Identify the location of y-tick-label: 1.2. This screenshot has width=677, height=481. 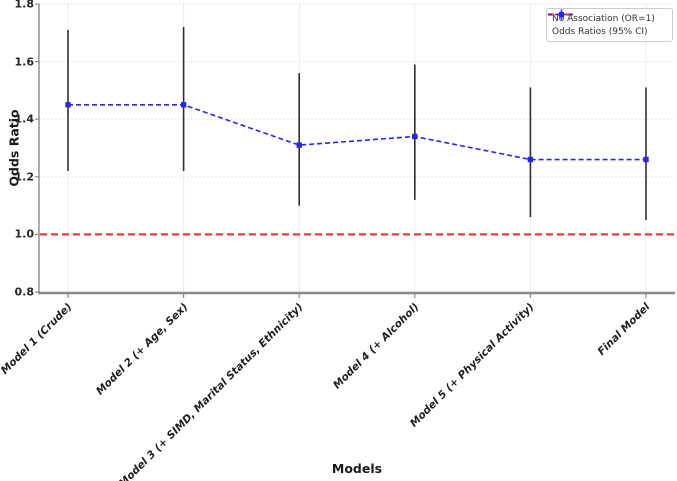
(24, 177).